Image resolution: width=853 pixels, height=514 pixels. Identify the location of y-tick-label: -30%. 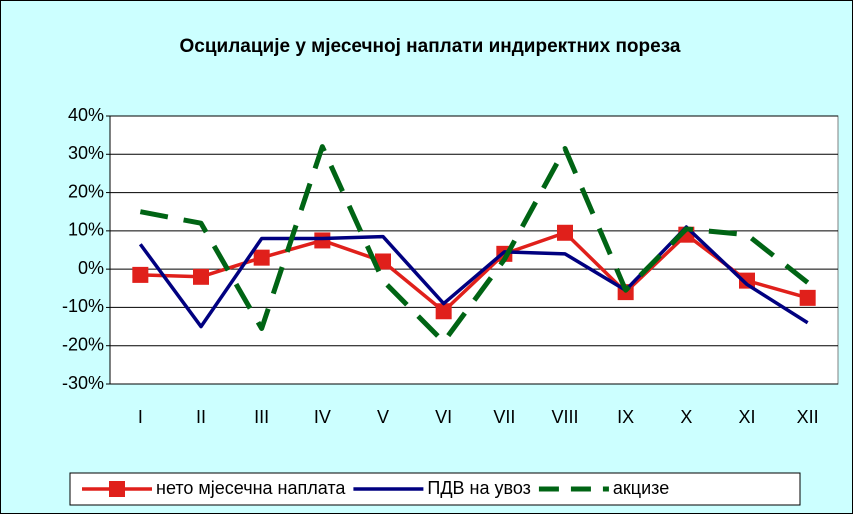
(83, 383).